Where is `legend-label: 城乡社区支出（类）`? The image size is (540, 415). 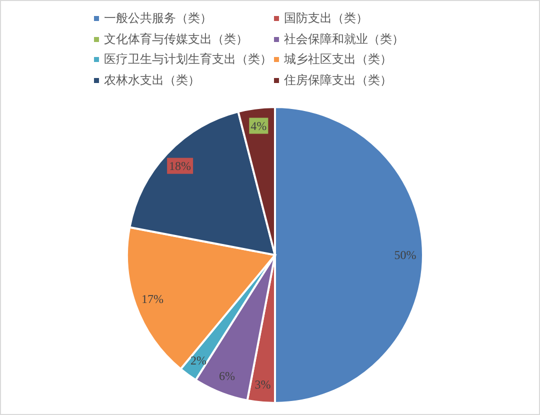 legend-label: 城乡社区支出（类） is located at coordinates (338, 59).